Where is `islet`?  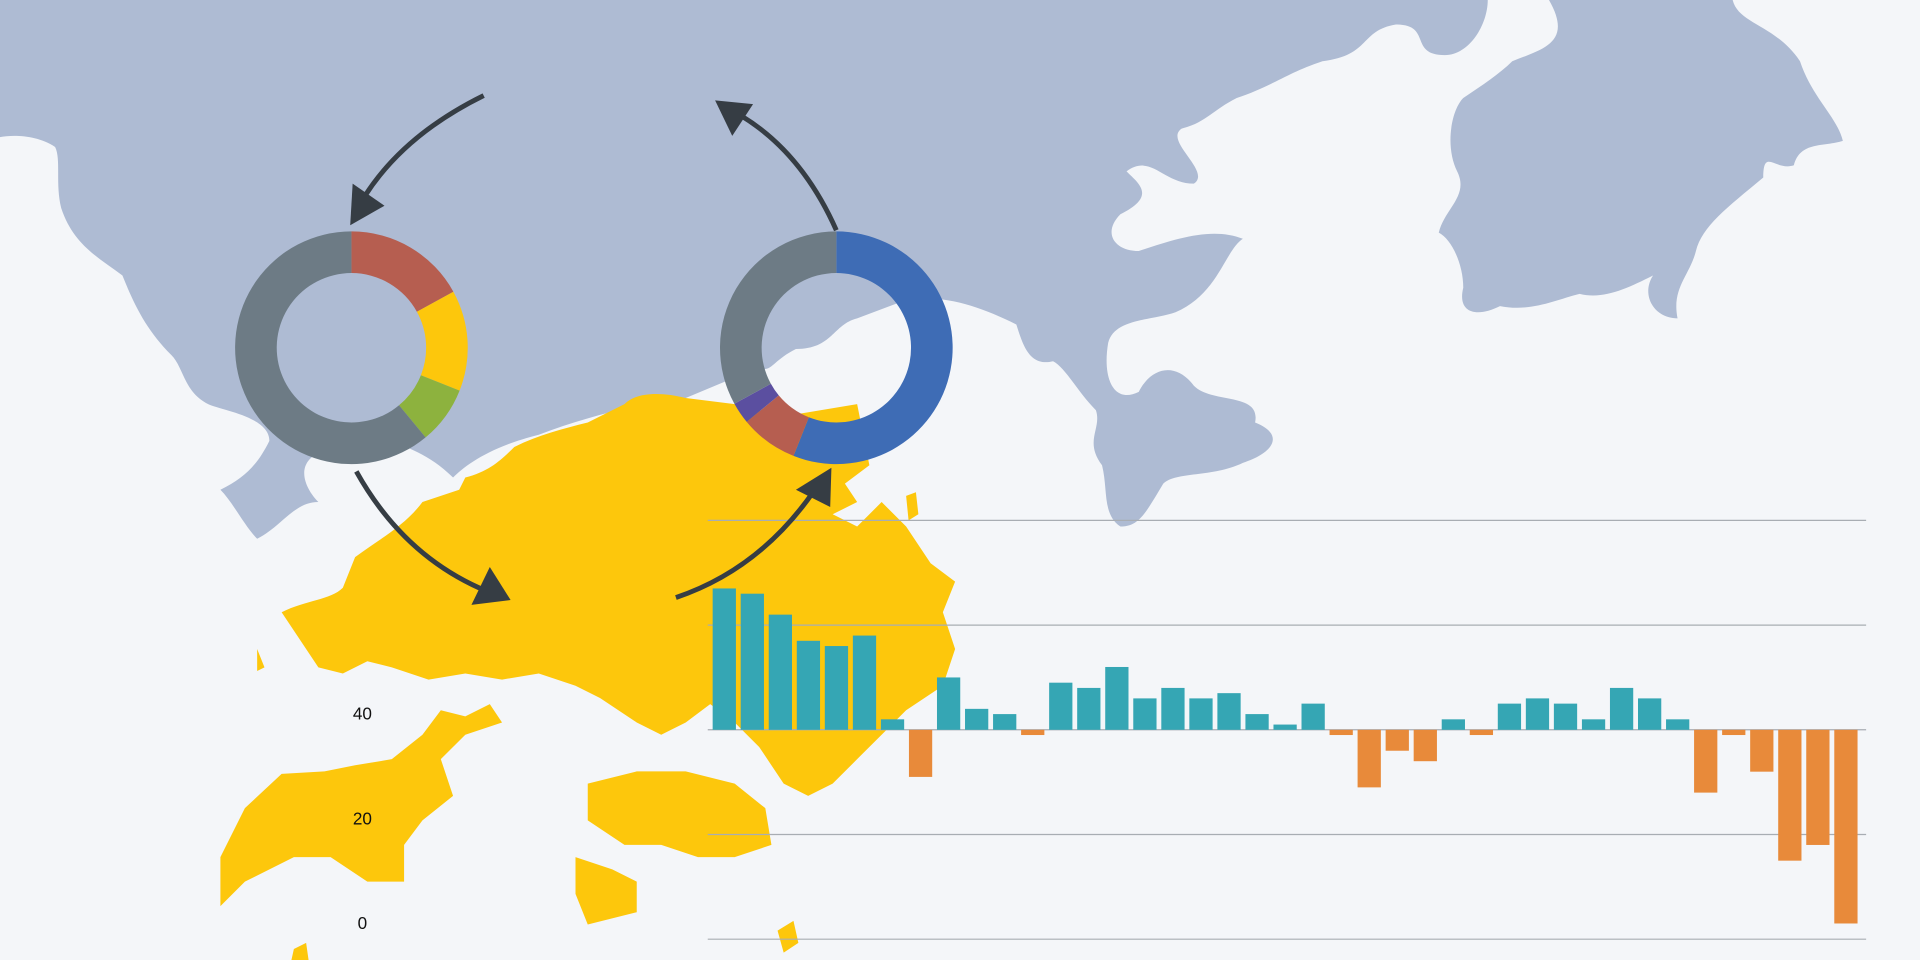
islet is located at coordinates (606, 891).